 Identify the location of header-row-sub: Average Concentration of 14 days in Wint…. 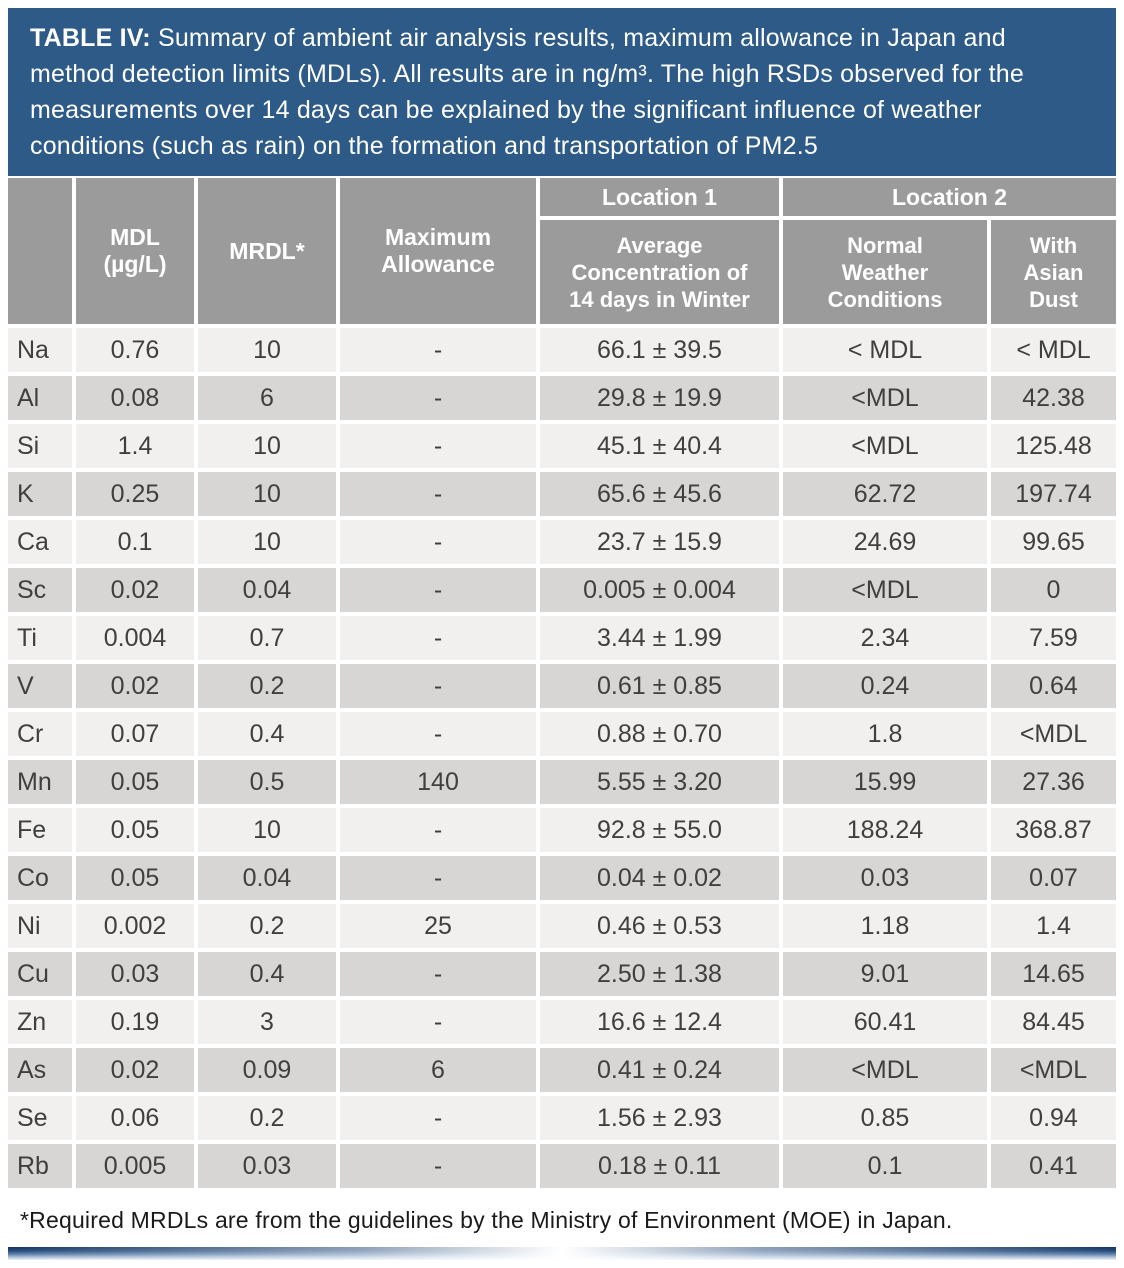
(562, 272).